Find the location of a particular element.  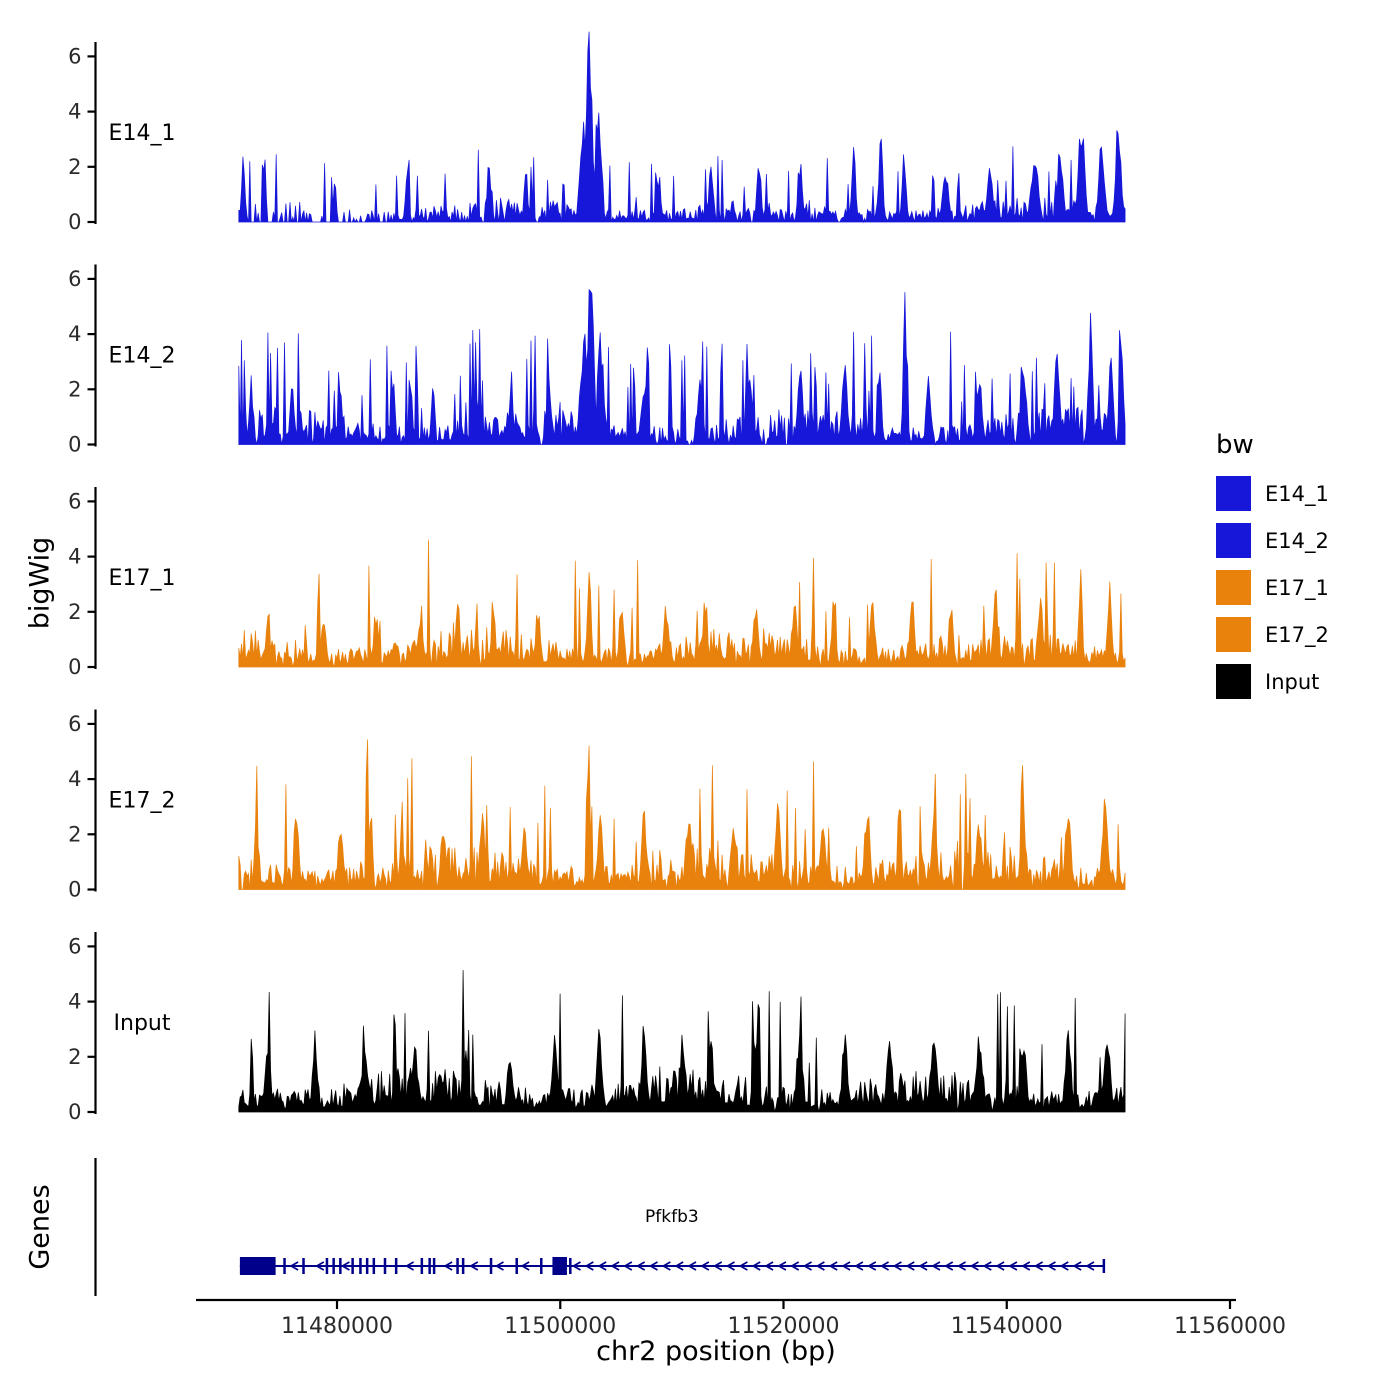

legend: bw E14_1 E14_2 E17_1 E17_2 Input is located at coordinates (1272, 570).